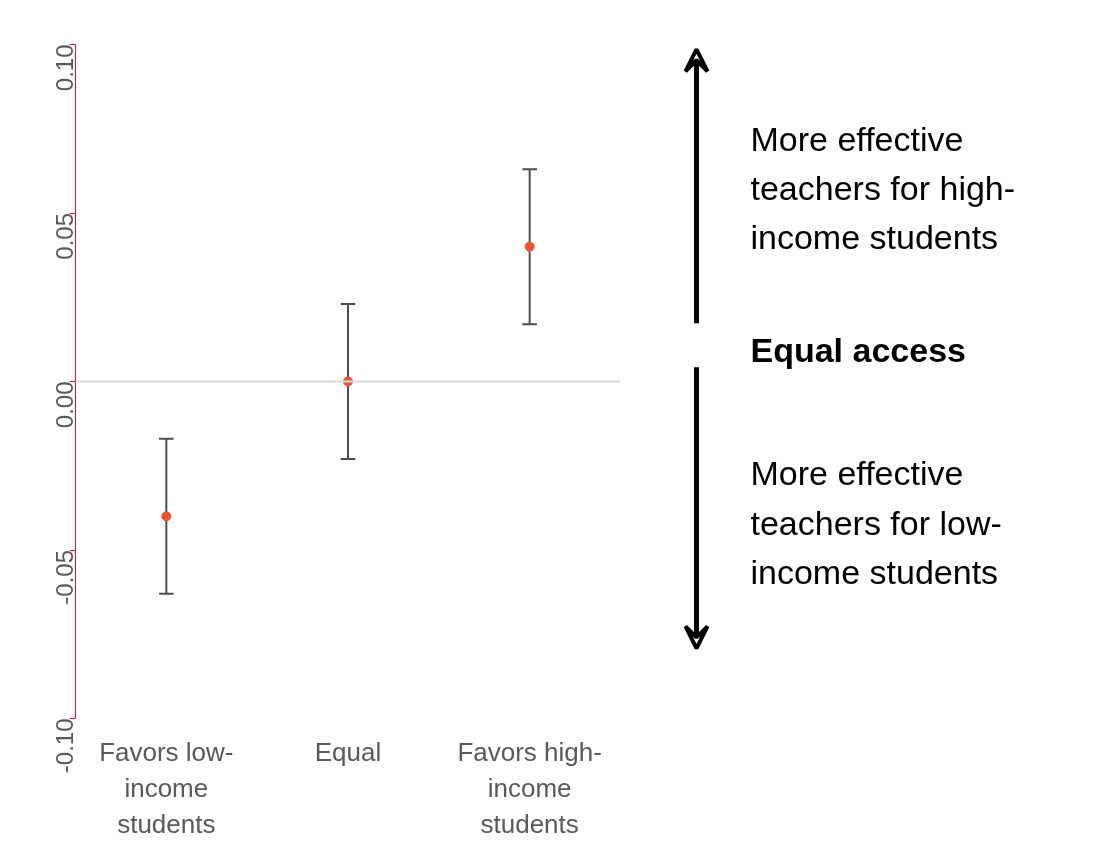  I want to click on x-tick-label: Equal, so click(348, 751).